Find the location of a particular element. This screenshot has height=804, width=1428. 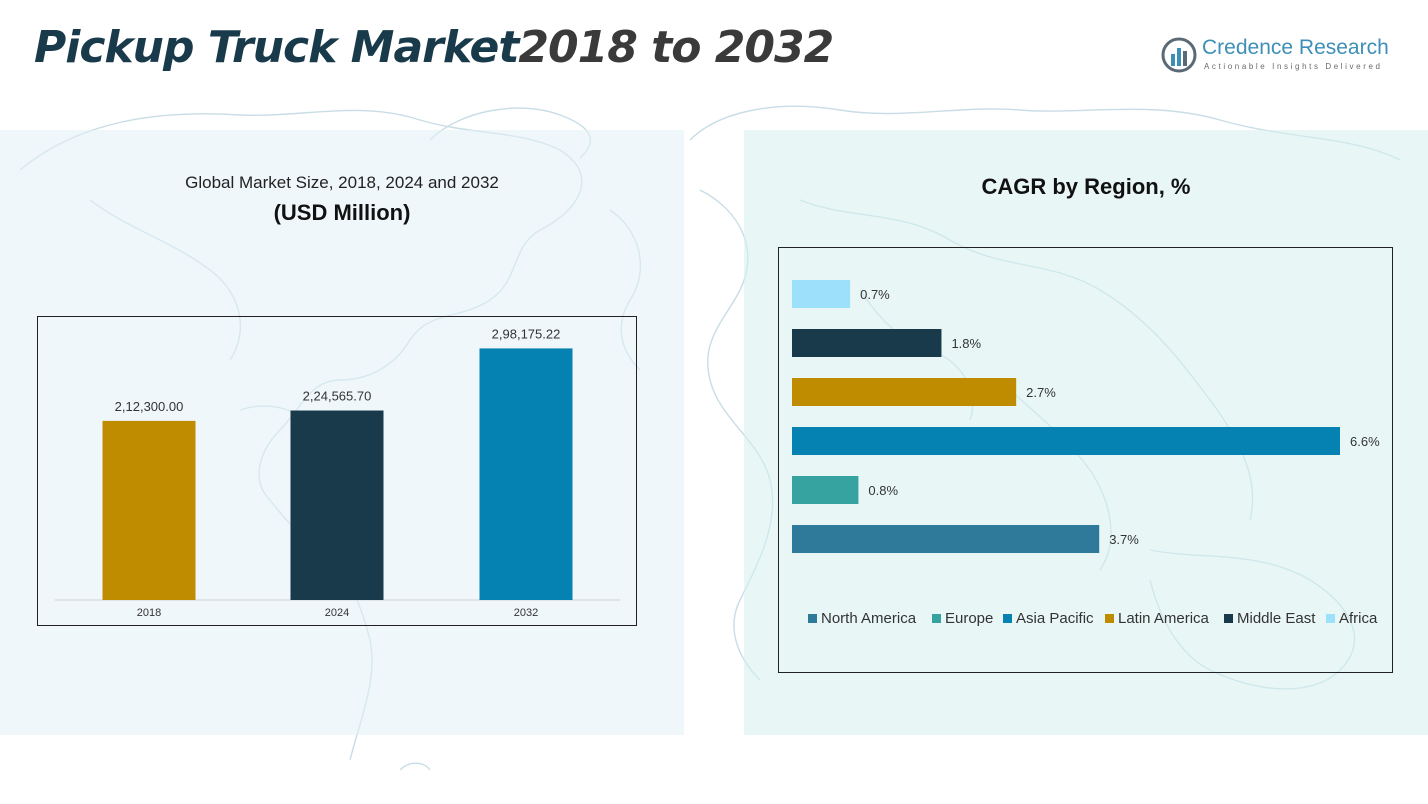

legend-label-north-america: North America is located at coordinates (869, 618).